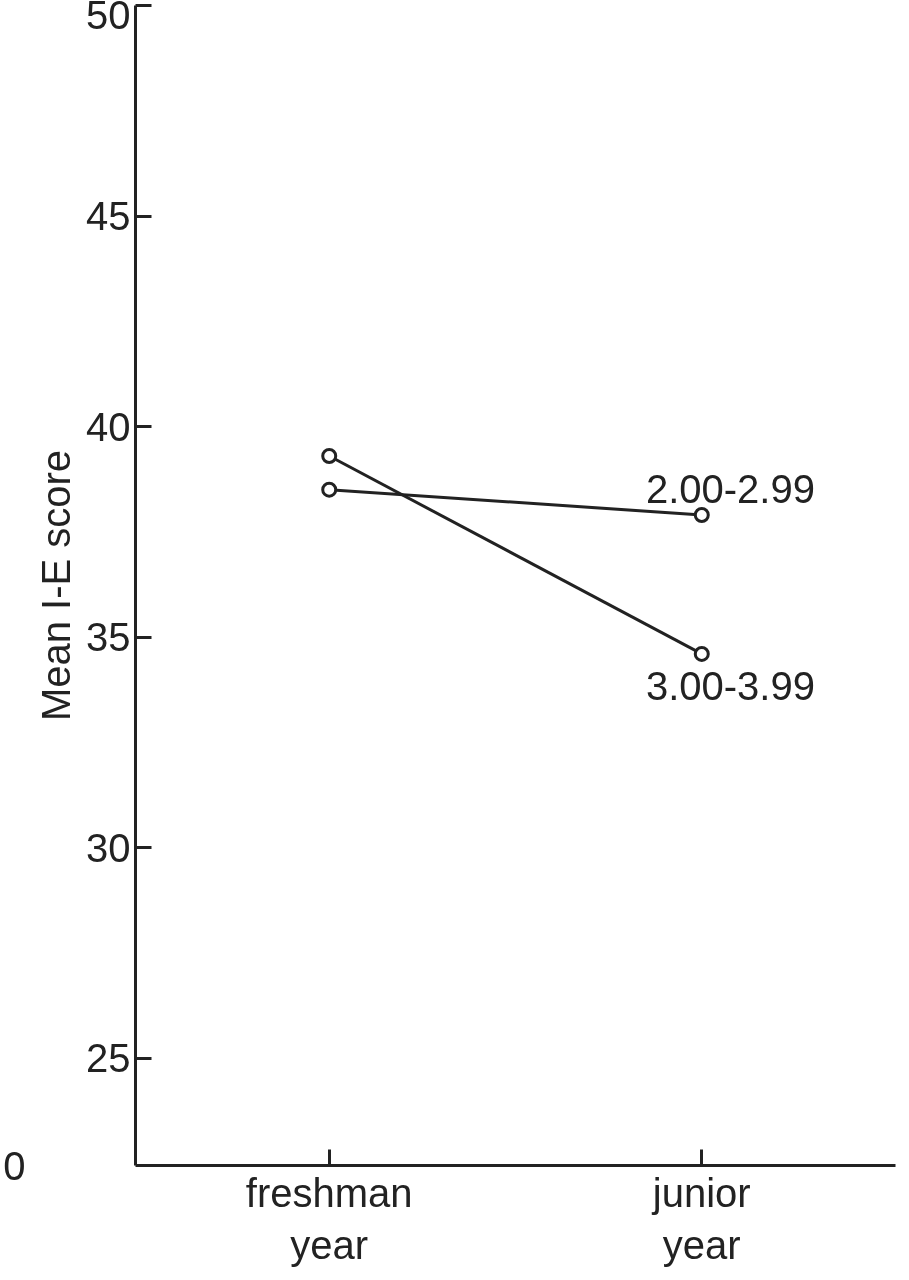  Describe the element at coordinates (108, 847) in the screenshot. I see `y-tick-label: 30` at that location.